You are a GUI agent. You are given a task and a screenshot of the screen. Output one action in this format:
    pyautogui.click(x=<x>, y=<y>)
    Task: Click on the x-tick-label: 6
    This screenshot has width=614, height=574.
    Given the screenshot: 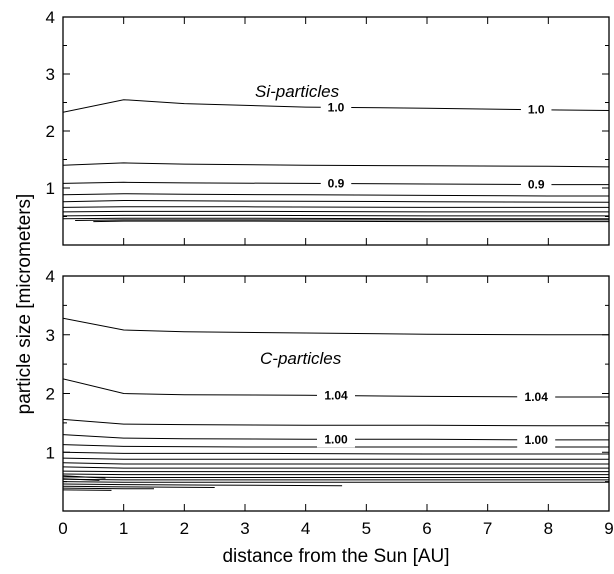 What is the action you would take?
    pyautogui.click(x=426, y=528)
    